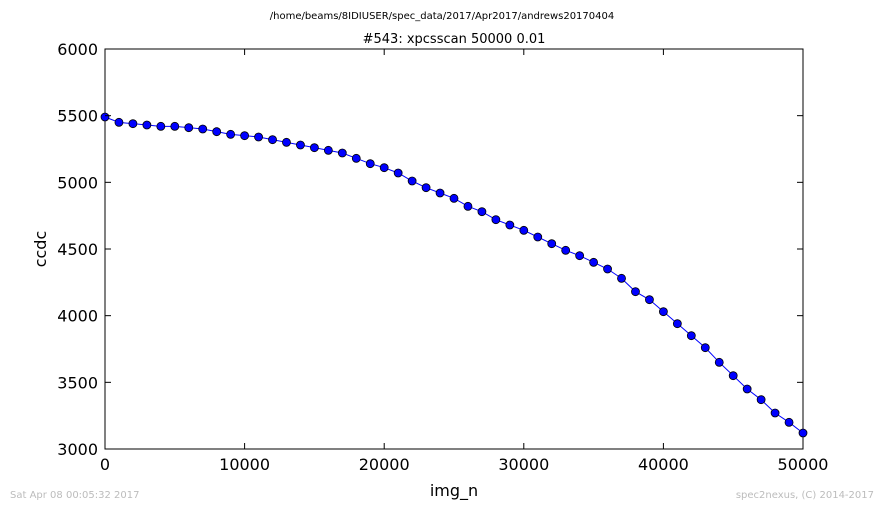 This screenshot has width=884, height=509. I want to click on x-tick-label: 40000, so click(663, 464).